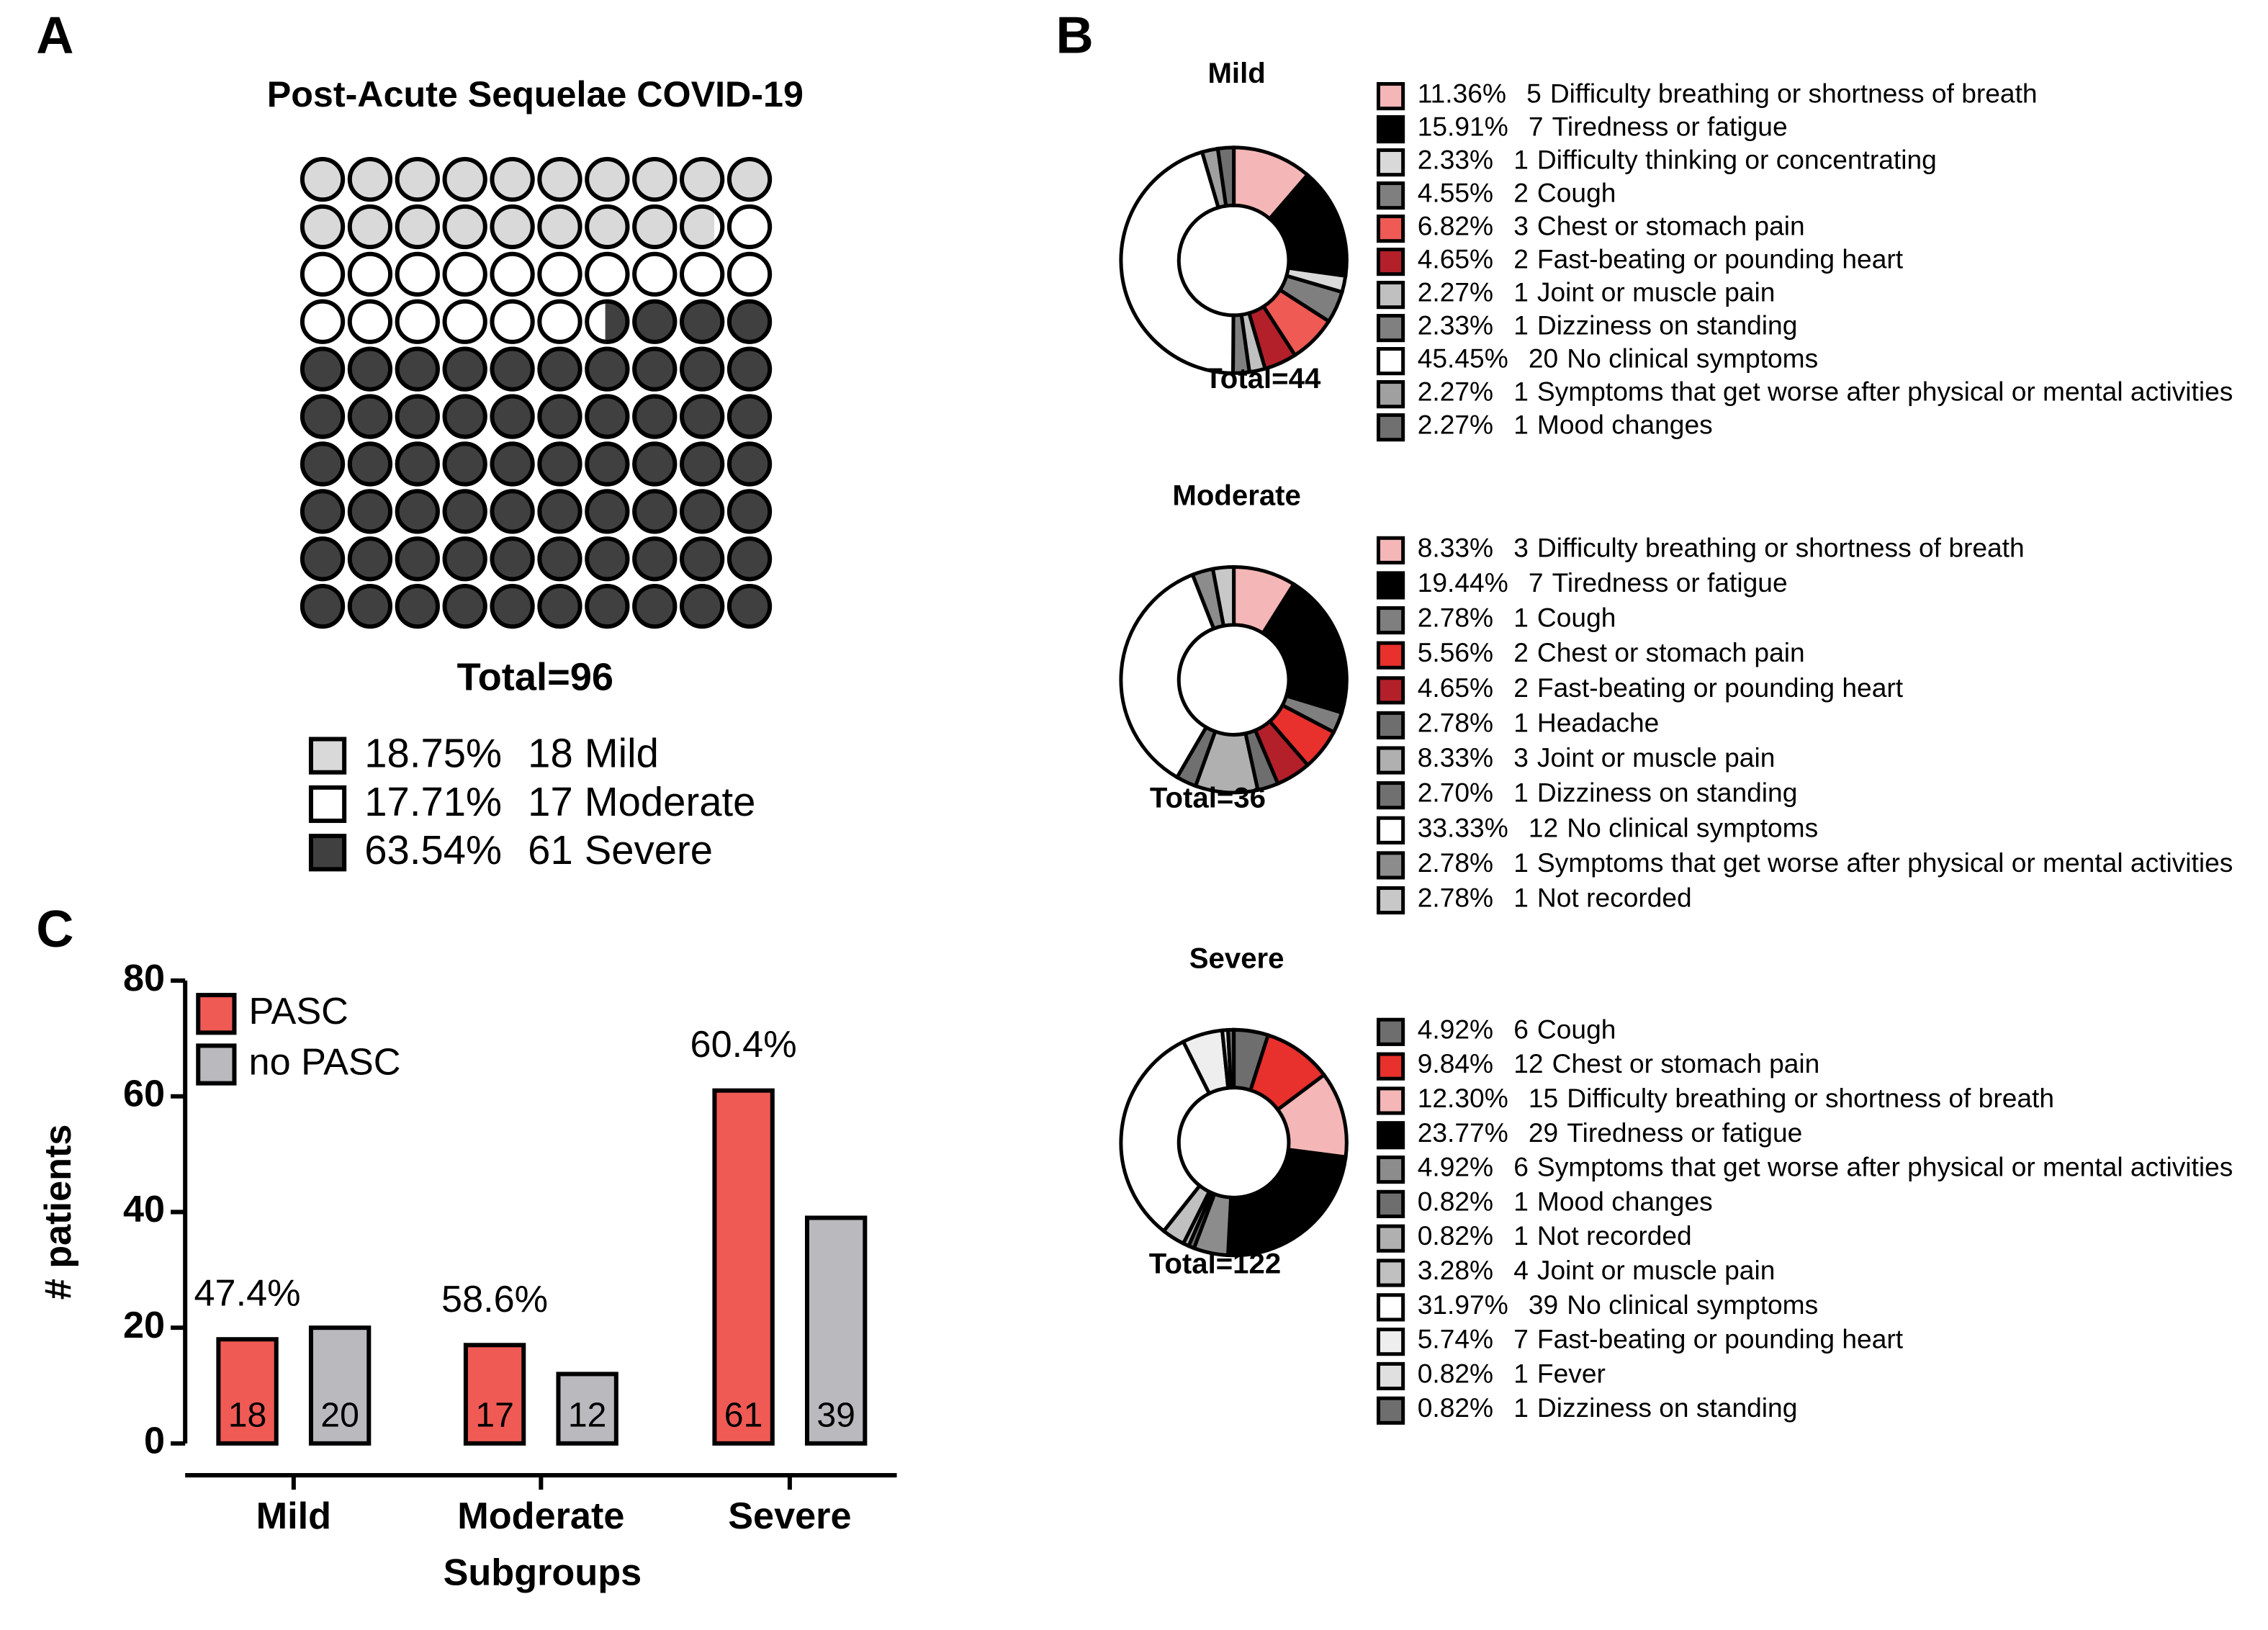  Describe the element at coordinates (247, 1414) in the screenshot. I see `bar-value-label: 18` at that location.